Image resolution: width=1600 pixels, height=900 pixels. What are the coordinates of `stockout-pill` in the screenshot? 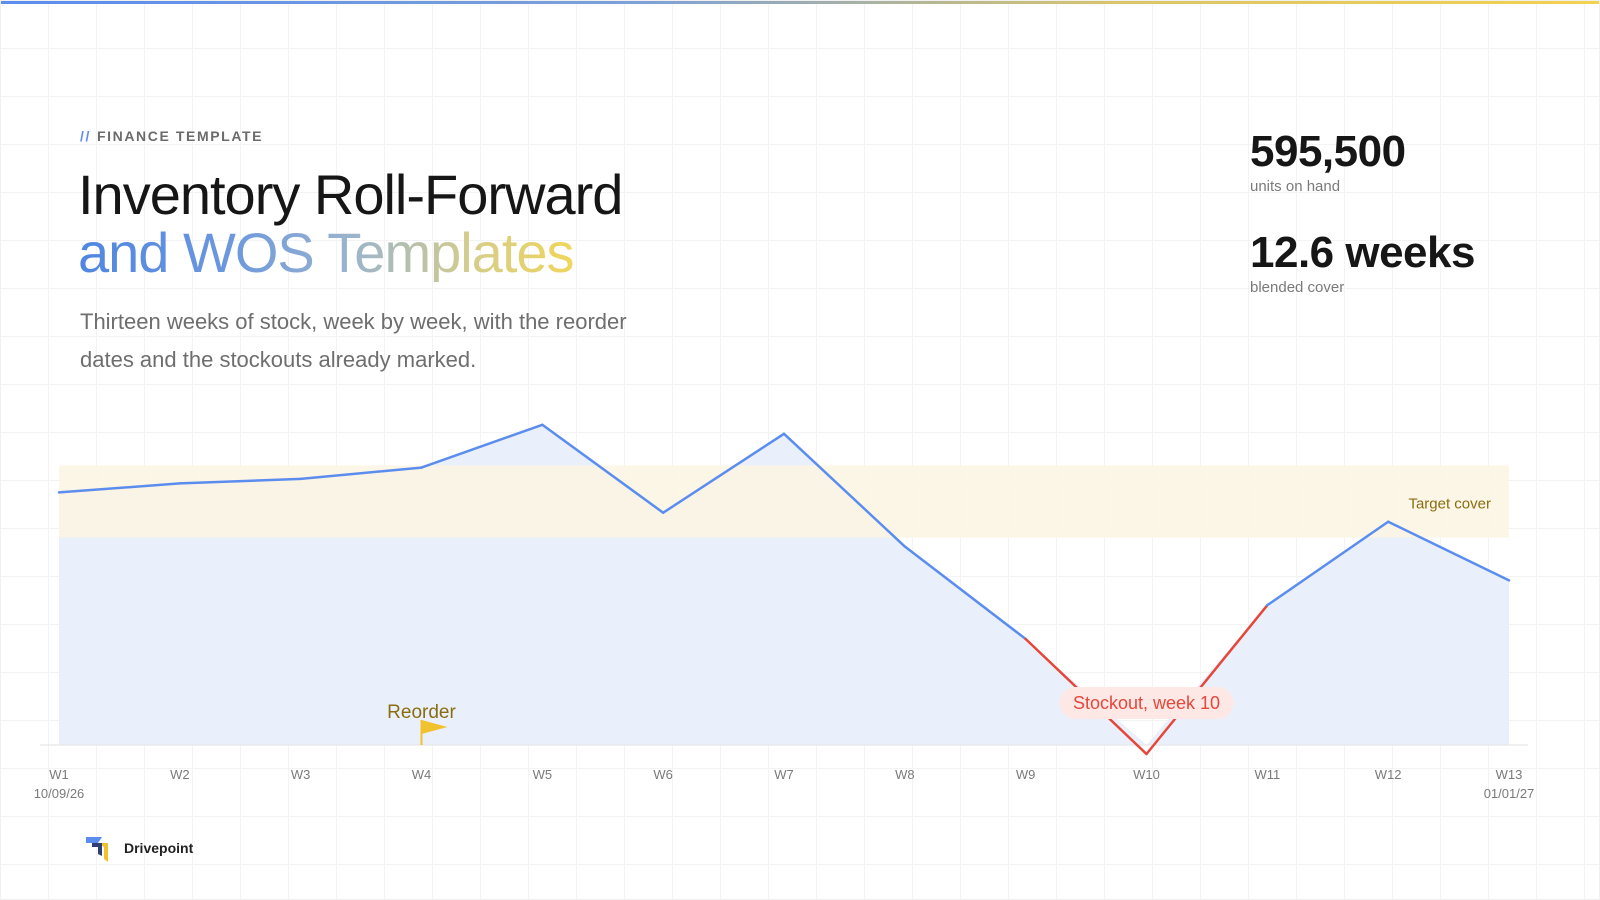 It's located at (1146, 703).